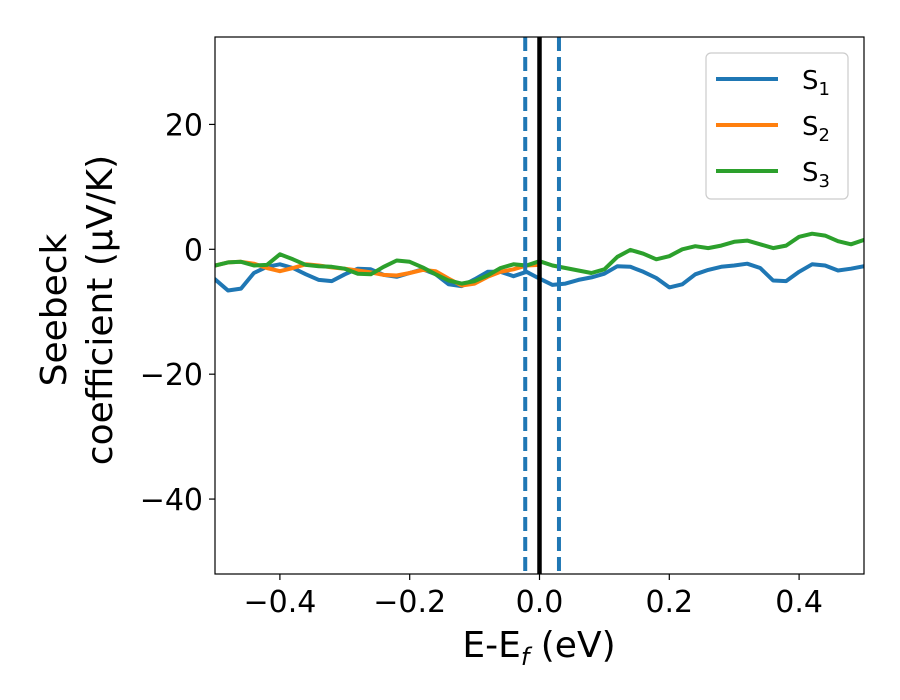 Image resolution: width=900 pixels, height=700 pixels. I want to click on y-axis-ticks: −40 −20 0 20, so click(177, 313).